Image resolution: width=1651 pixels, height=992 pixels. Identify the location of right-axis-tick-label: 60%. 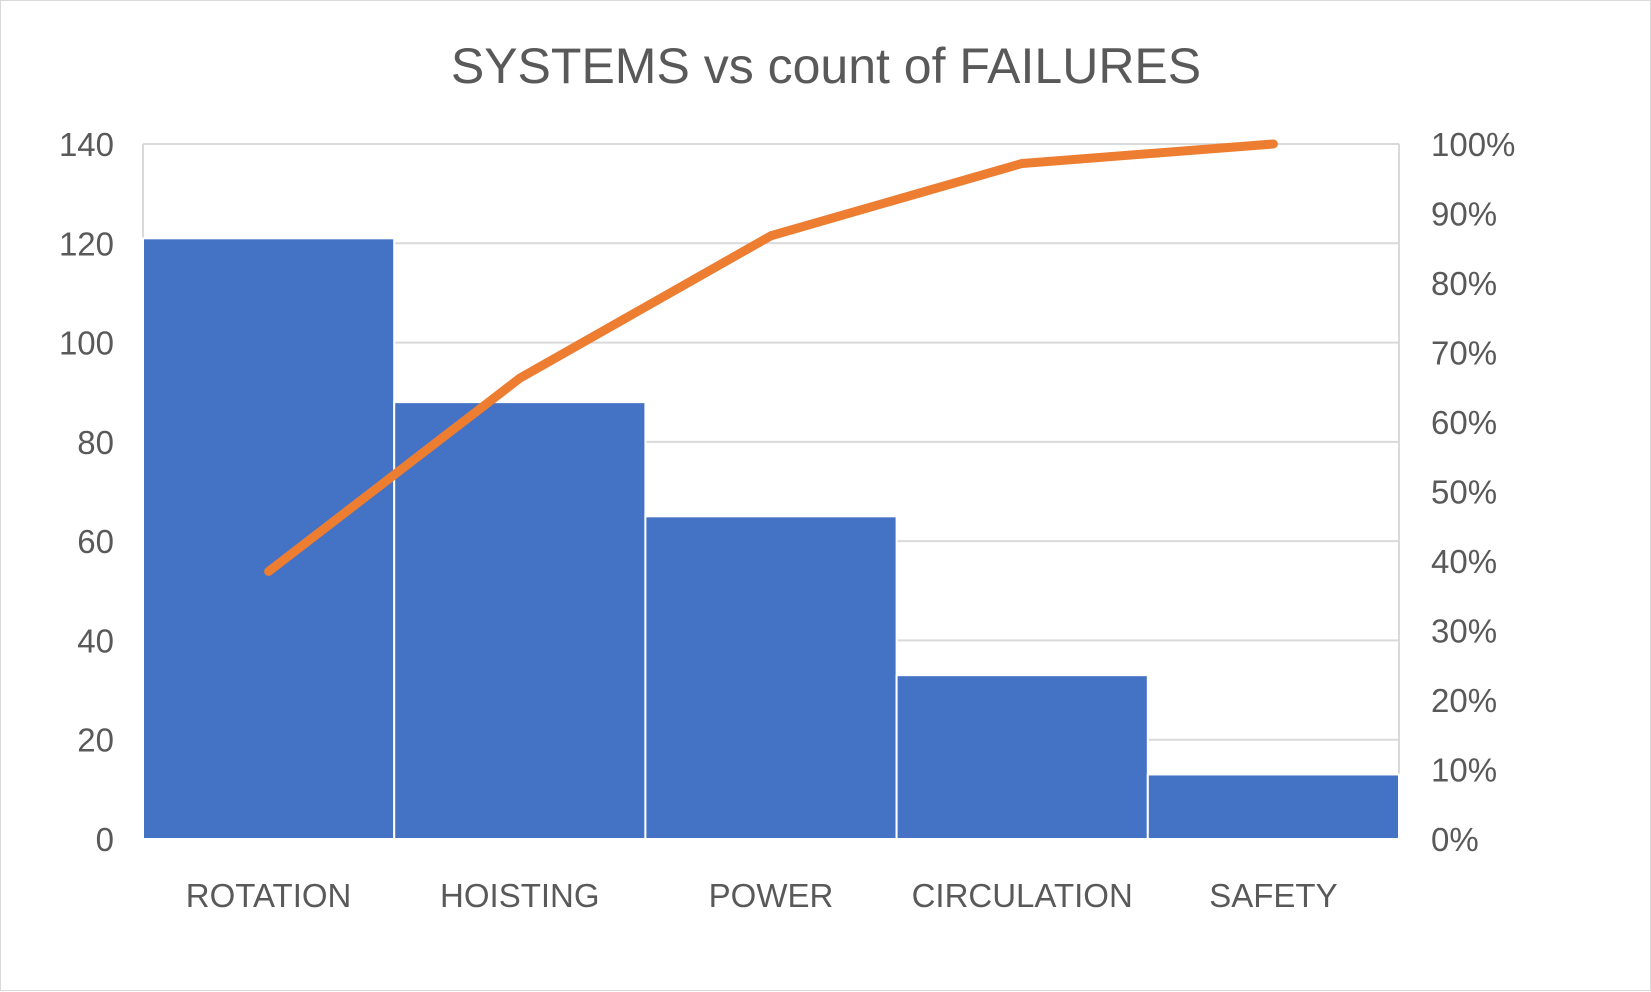
(1464, 422).